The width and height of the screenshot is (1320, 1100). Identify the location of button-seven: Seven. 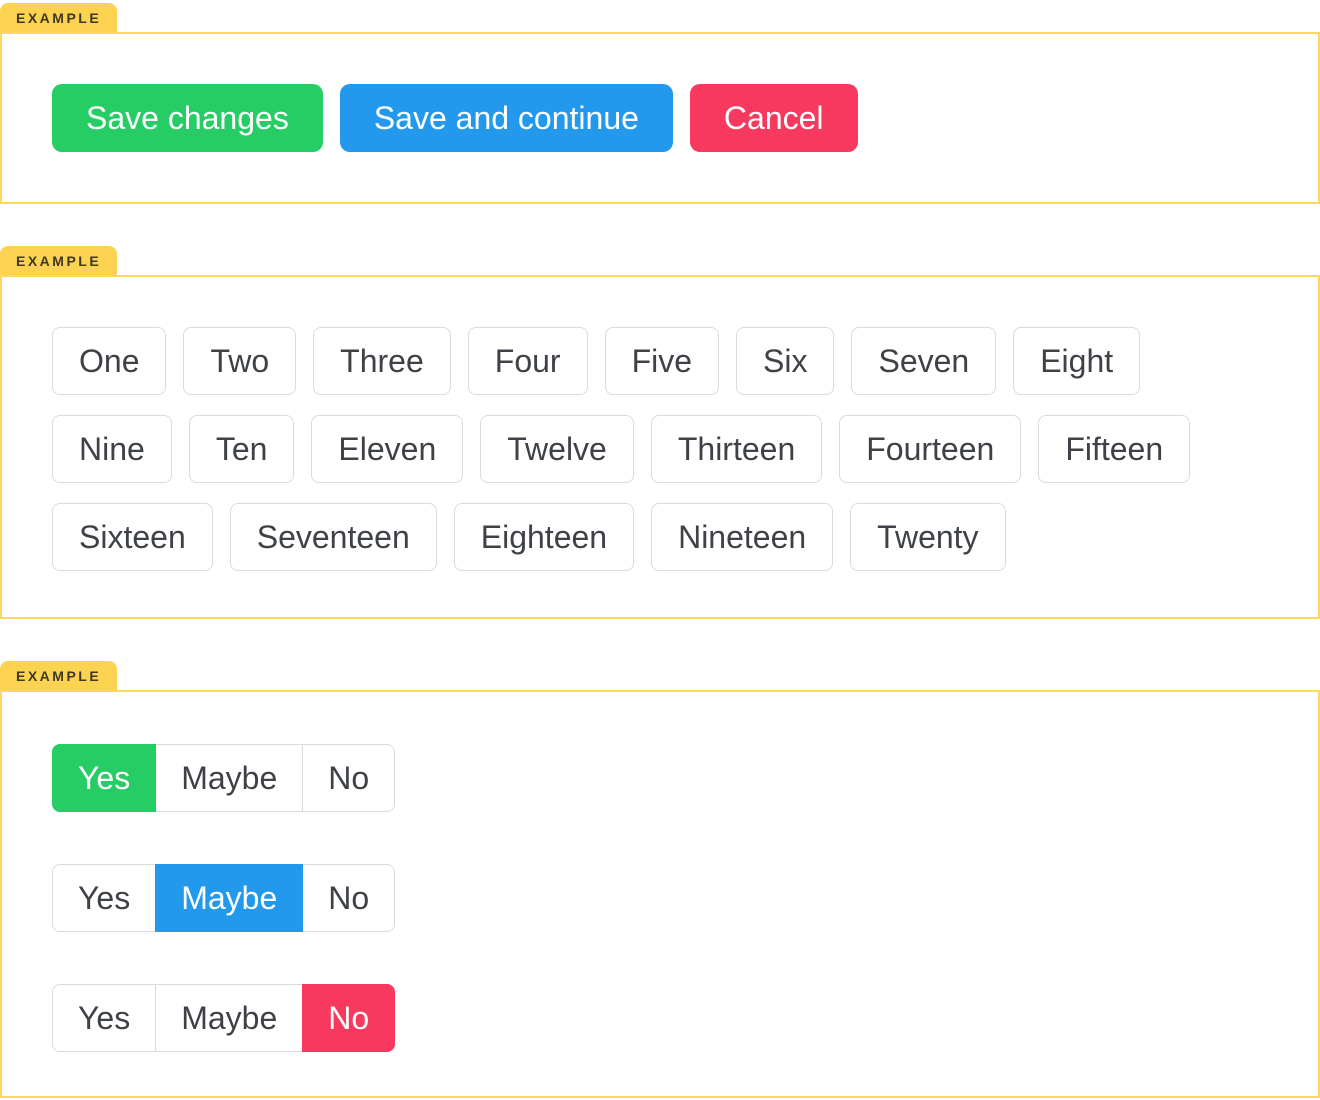
(924, 361).